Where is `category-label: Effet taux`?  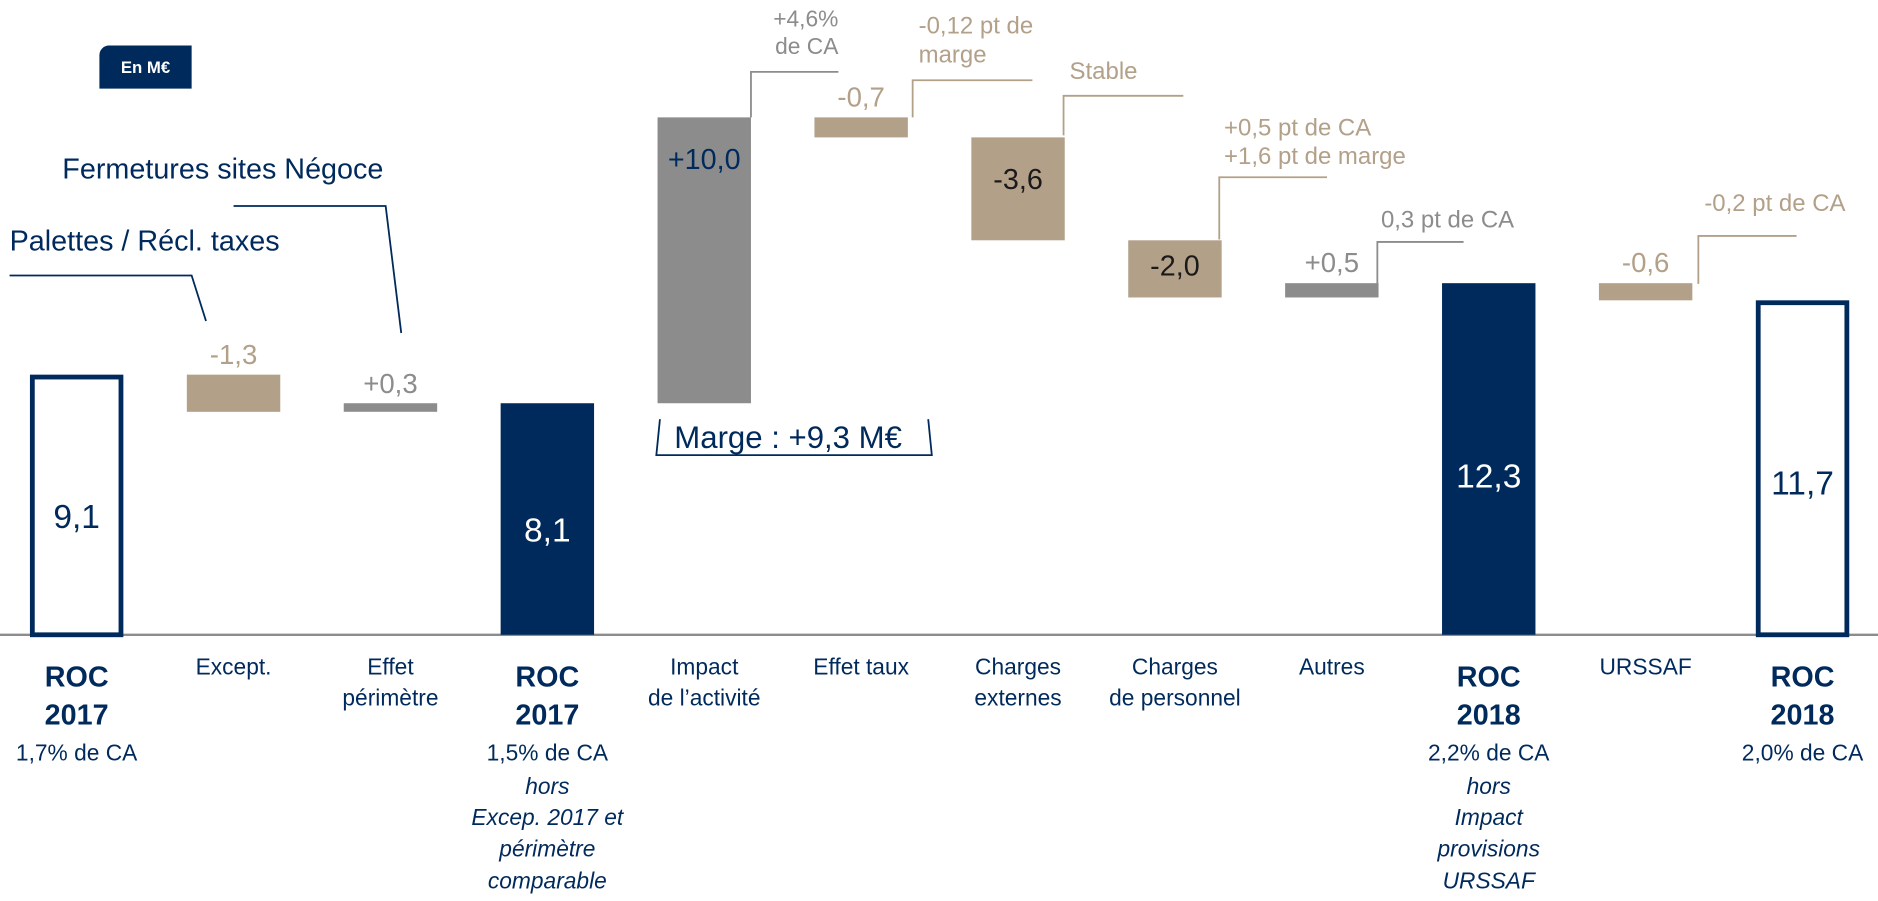 category-label: Effet taux is located at coordinates (861, 668).